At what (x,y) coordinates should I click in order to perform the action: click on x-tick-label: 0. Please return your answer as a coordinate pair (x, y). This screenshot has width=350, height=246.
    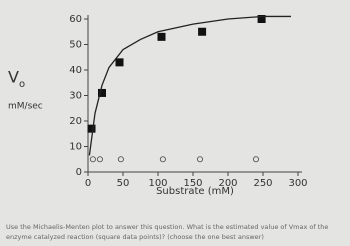
    Looking at the image, I should click on (88, 183).